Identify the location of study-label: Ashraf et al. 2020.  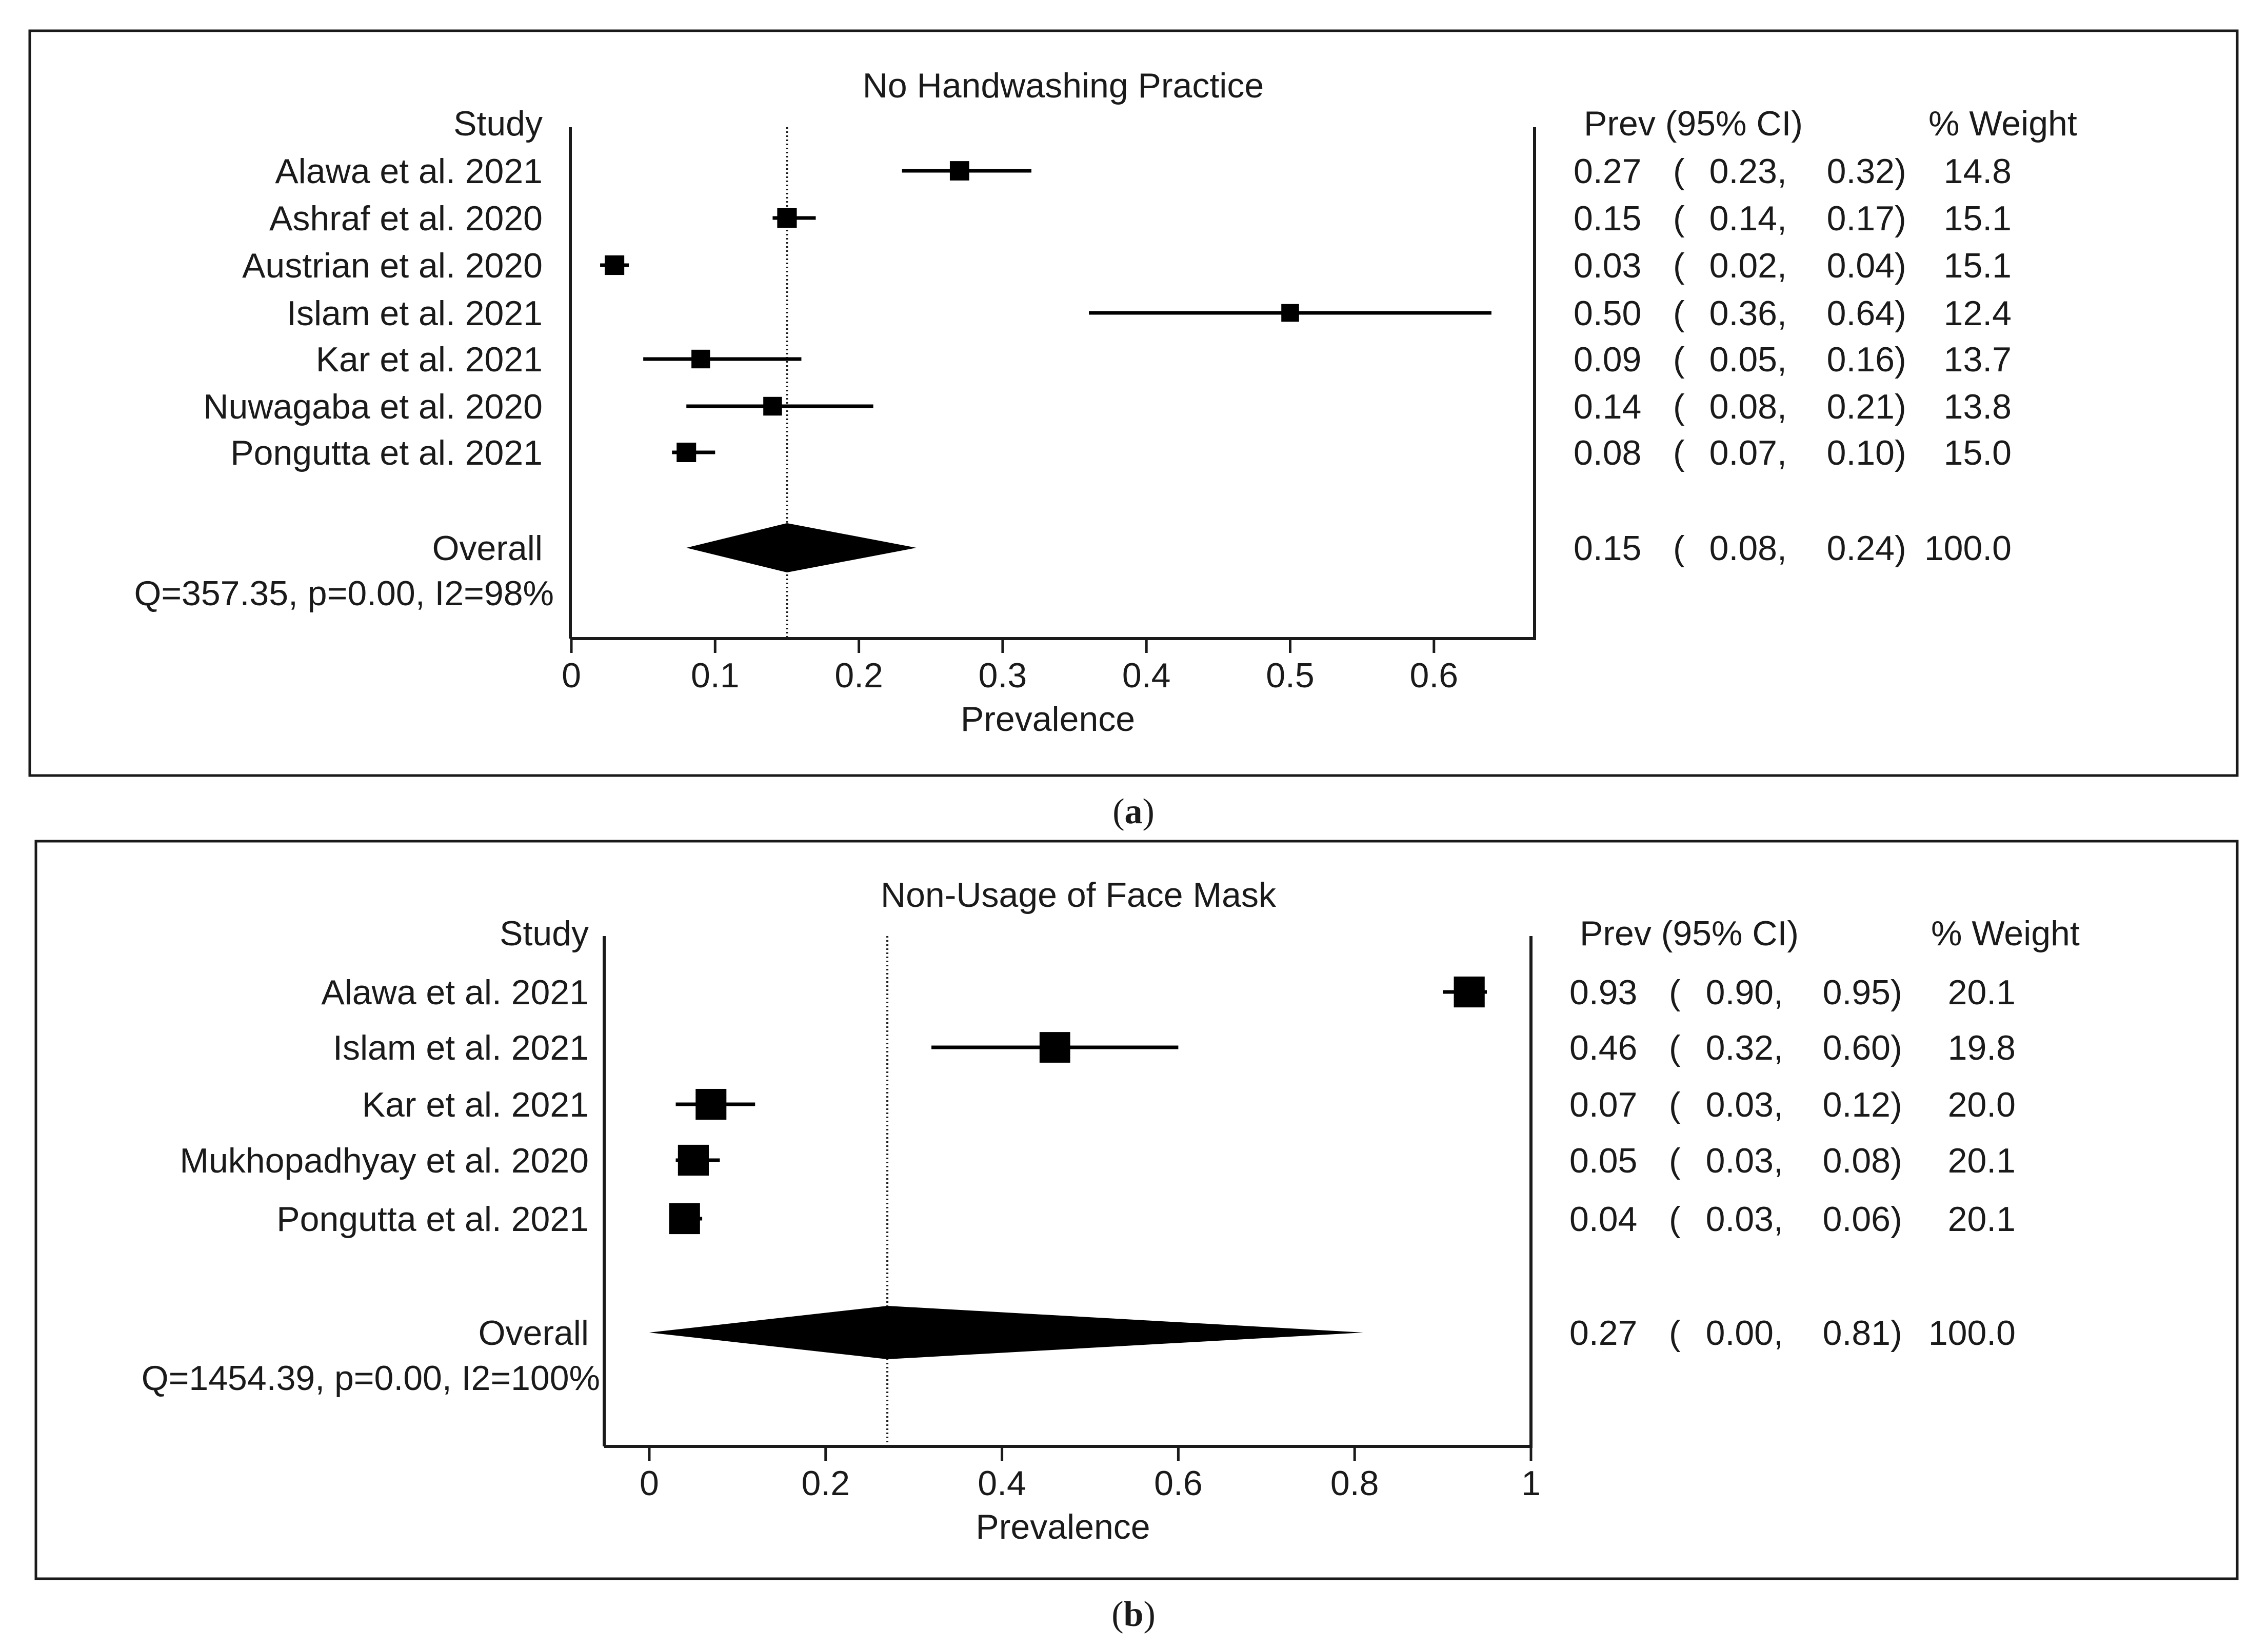
(406, 218).